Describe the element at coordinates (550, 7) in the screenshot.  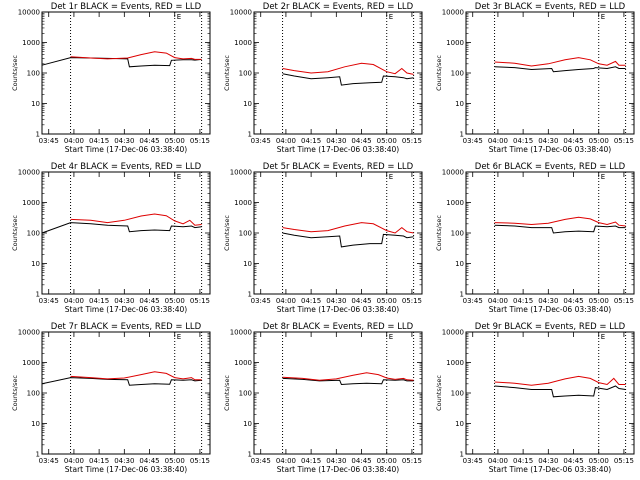
I see `panel-title: Det 3r BLACK = Events, RED = LLD` at that location.